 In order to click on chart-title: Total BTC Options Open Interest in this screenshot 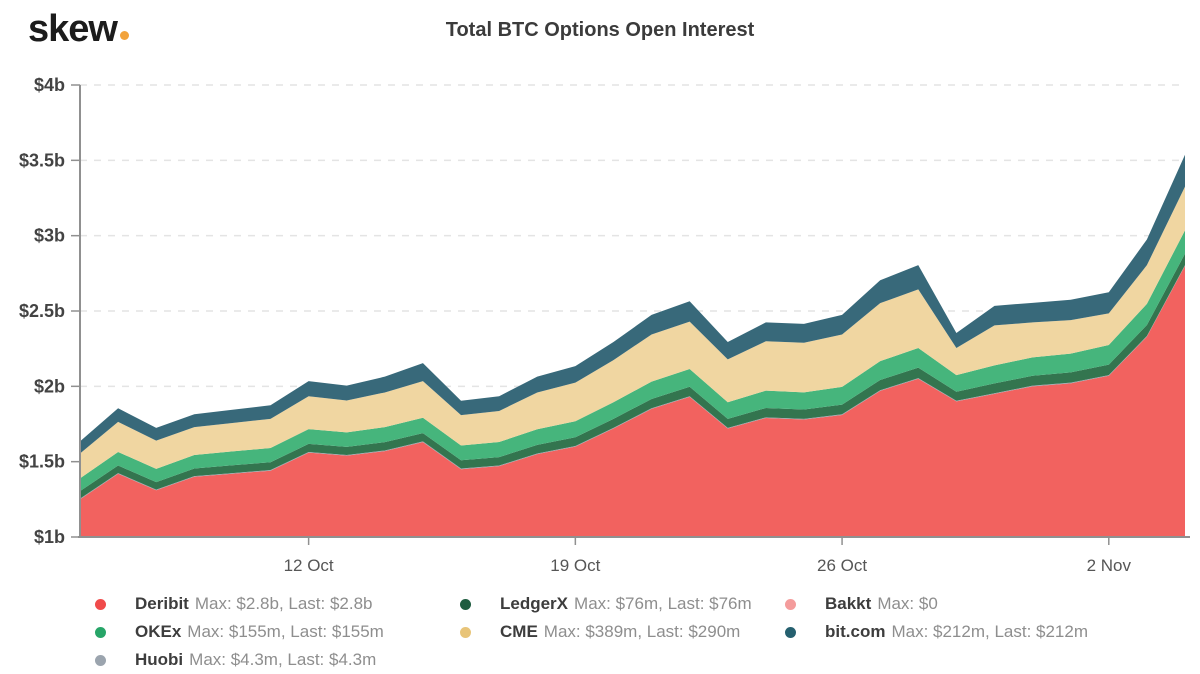, I will do `click(600, 30)`.